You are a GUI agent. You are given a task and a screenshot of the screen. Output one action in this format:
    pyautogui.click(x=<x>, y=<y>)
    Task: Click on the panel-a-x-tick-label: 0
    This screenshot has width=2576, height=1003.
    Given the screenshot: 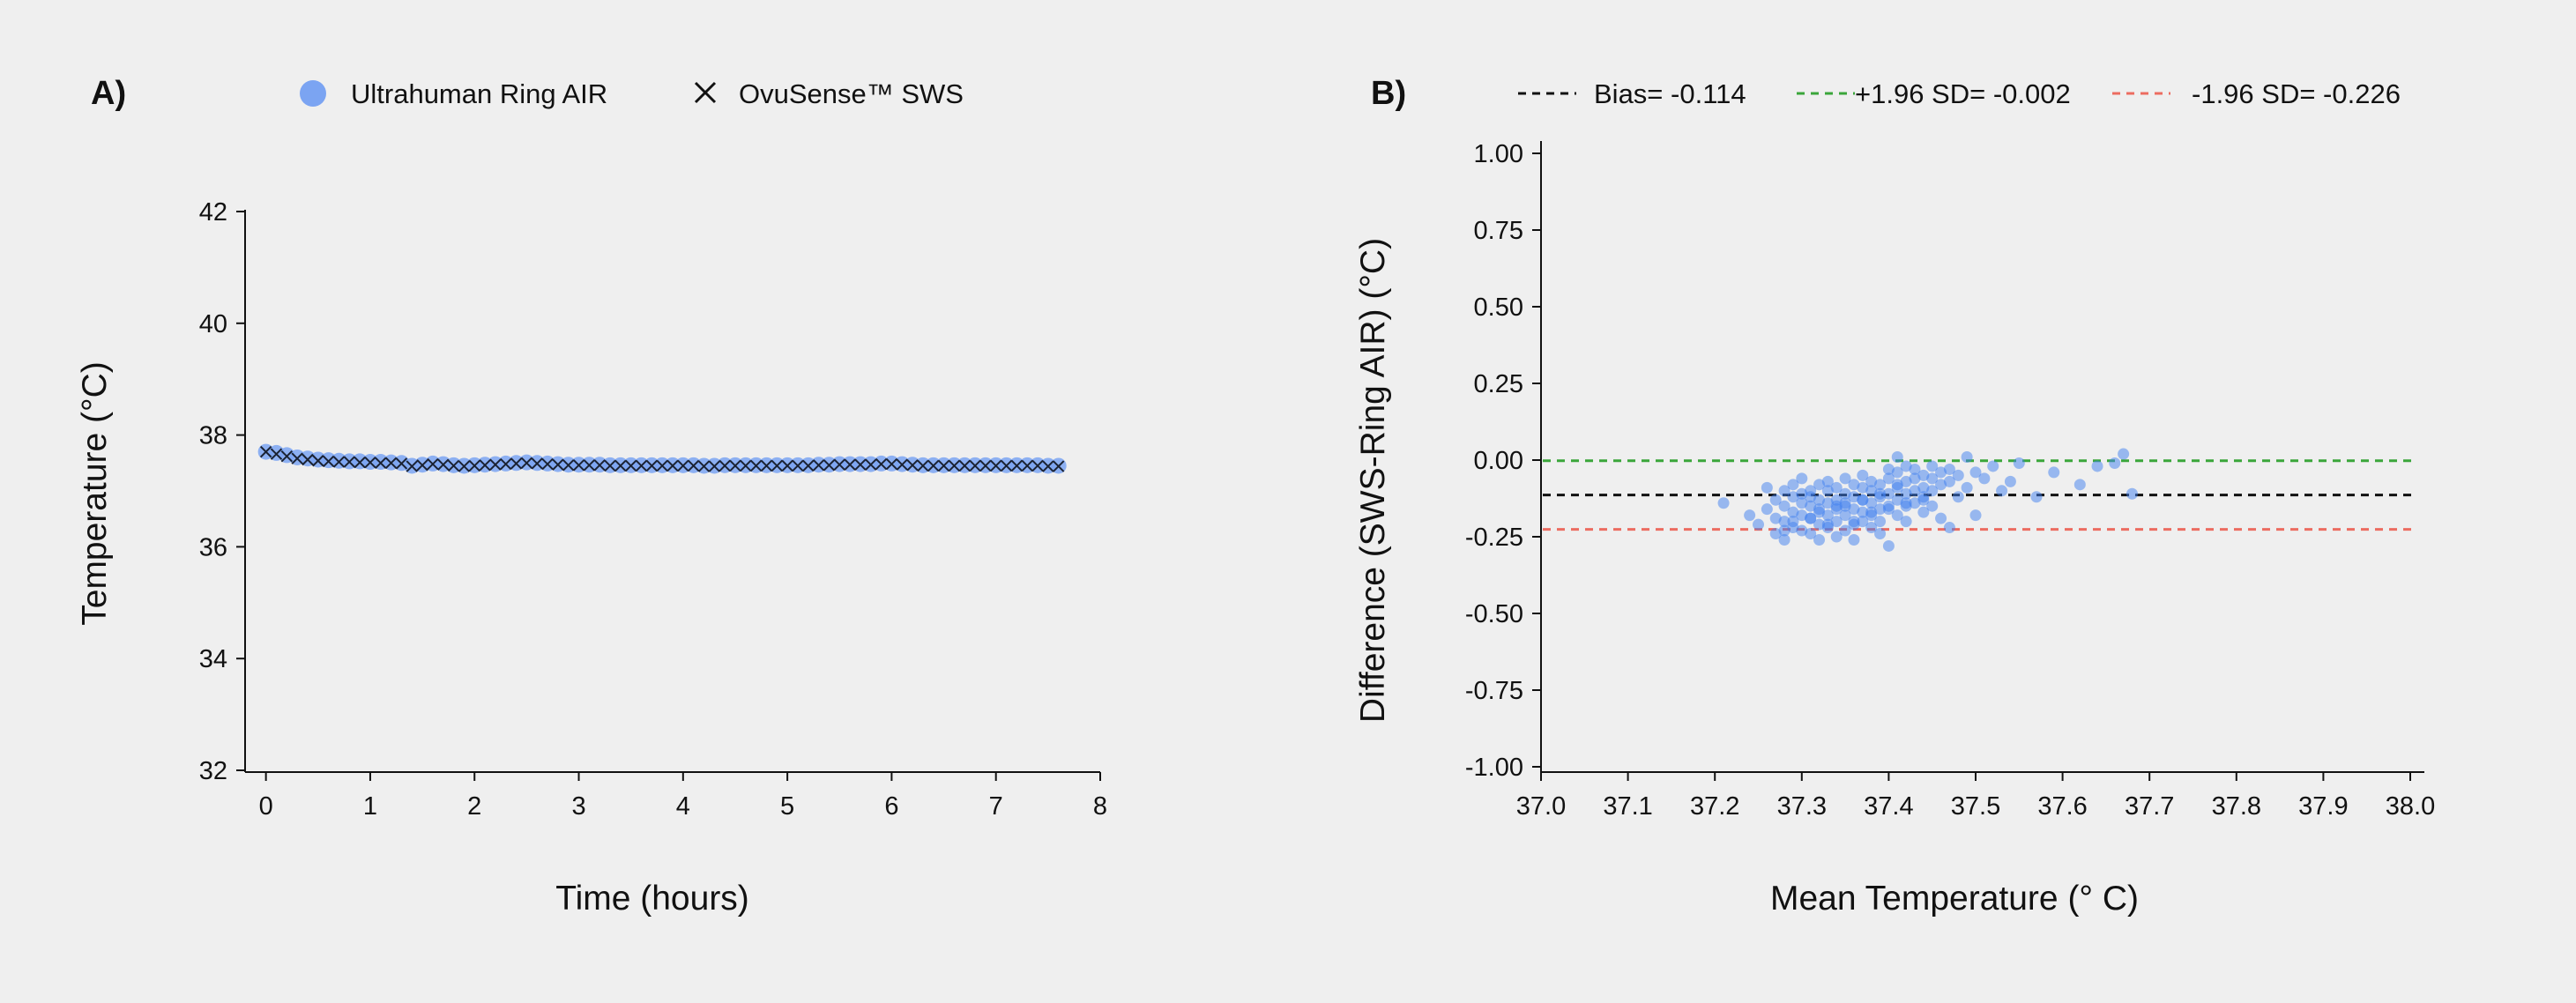 What is the action you would take?
    pyautogui.click(x=266, y=806)
    